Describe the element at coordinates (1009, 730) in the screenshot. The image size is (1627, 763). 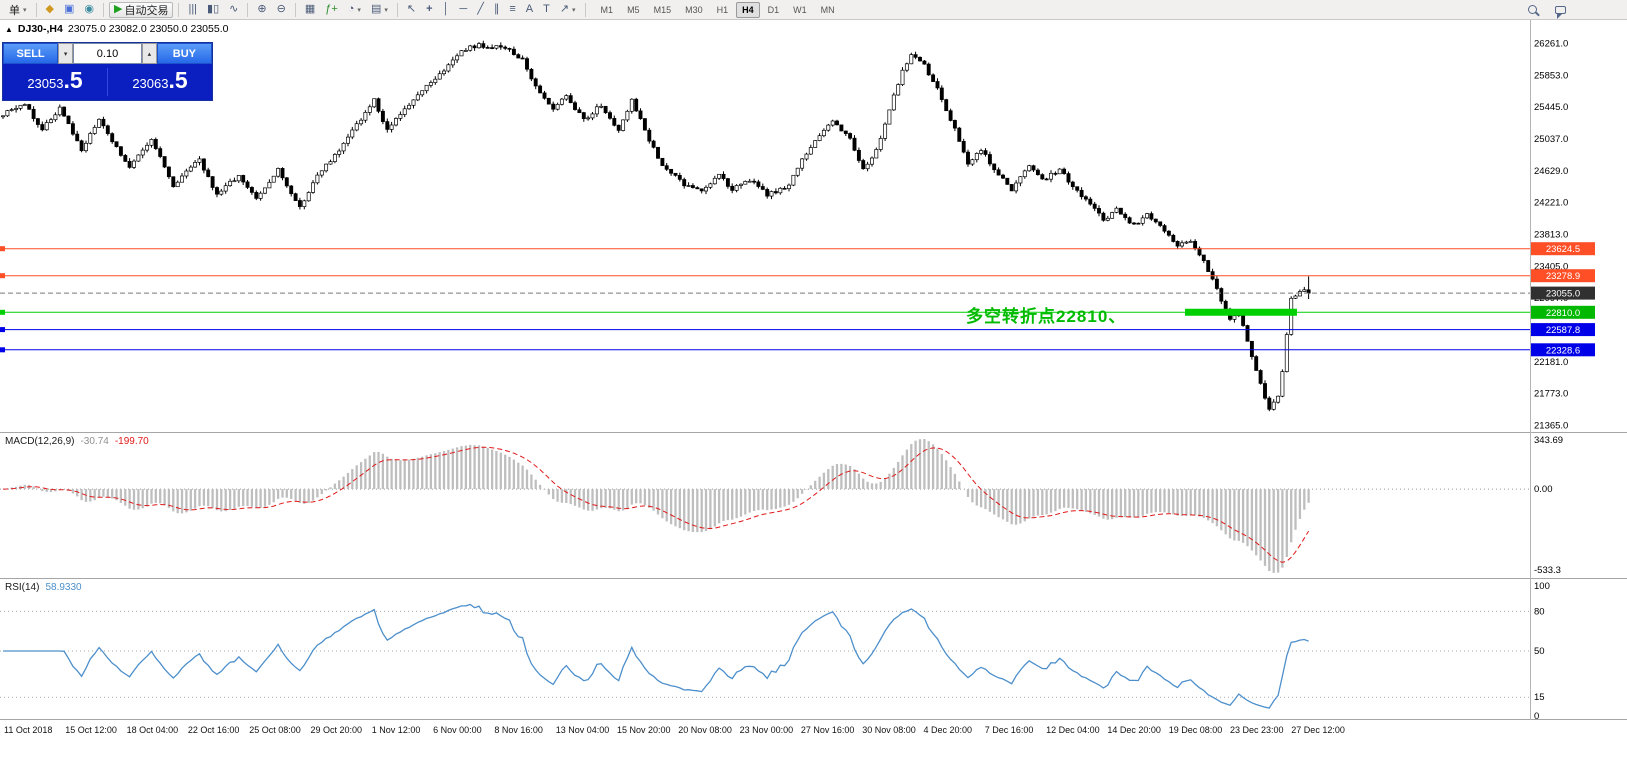
I see `time-axis-label: 7 Dec 16:00` at that location.